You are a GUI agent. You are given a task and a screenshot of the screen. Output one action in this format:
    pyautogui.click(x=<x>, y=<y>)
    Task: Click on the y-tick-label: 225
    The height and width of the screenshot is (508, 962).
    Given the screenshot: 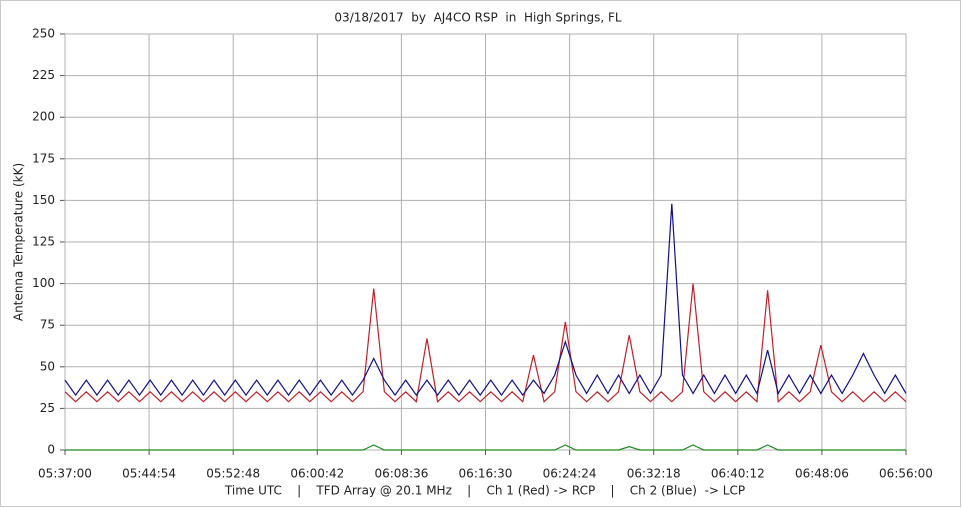 What is the action you would take?
    pyautogui.click(x=43, y=75)
    